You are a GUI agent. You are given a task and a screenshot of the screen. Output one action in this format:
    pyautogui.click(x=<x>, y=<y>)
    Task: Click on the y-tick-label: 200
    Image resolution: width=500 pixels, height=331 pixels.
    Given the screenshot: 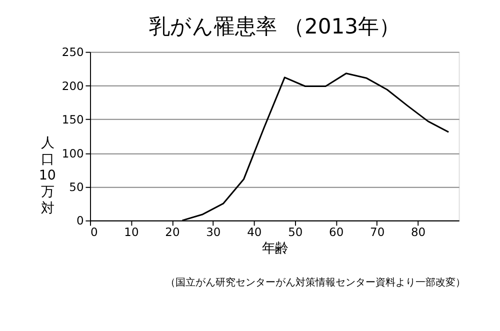 What is the action you would take?
    pyautogui.click(x=73, y=85)
    